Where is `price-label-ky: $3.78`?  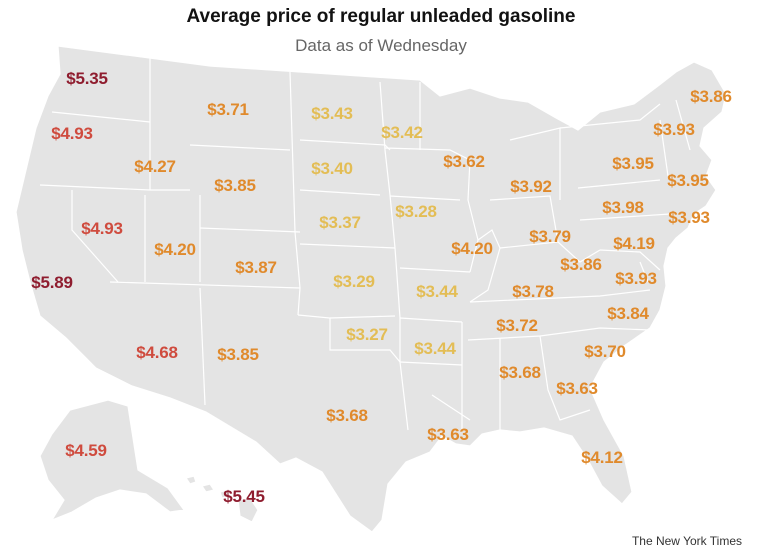
price-label-ky: $3.78 is located at coordinates (533, 291).